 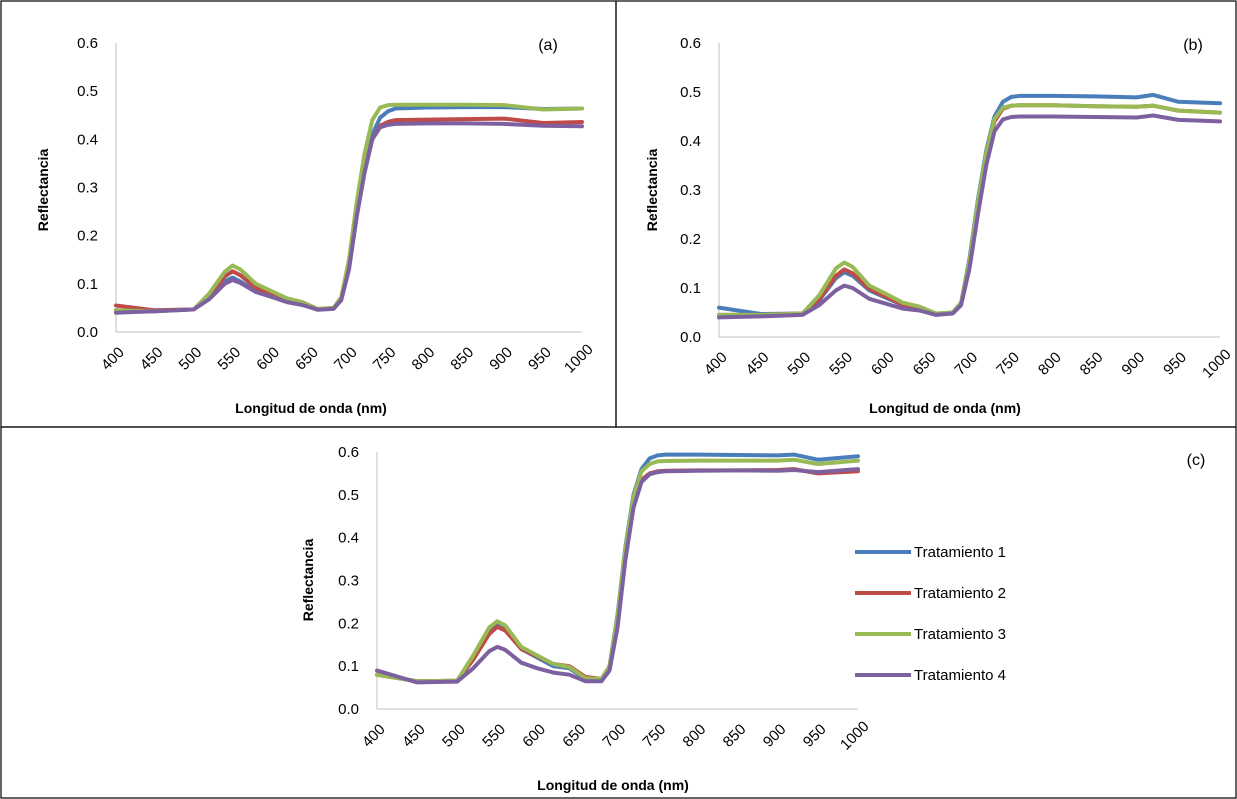 What do you see at coordinates (1196, 460) in the screenshot?
I see `panel-tag: (c)` at bounding box center [1196, 460].